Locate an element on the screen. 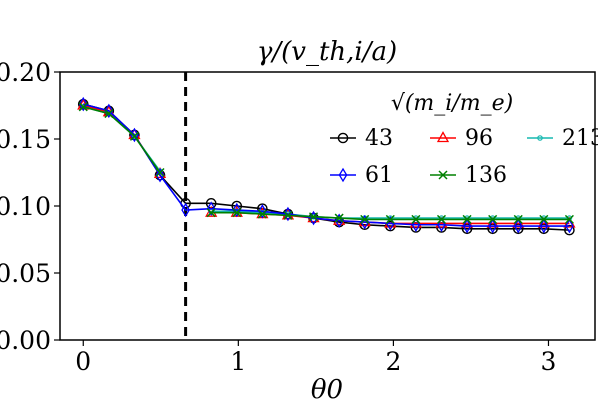 This screenshot has height=408, width=598. legend-entry-43: 43 is located at coordinates (361, 138).